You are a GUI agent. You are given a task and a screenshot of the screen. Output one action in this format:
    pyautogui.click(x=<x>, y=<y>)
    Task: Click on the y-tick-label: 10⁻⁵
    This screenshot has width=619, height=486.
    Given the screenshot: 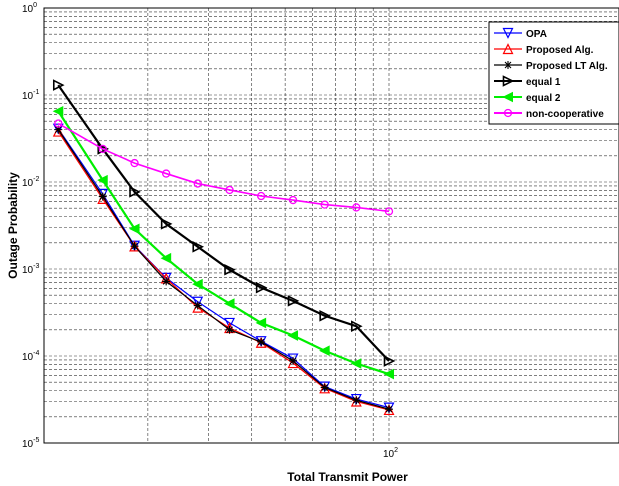 What is the action you would take?
    pyautogui.click(x=30, y=443)
    